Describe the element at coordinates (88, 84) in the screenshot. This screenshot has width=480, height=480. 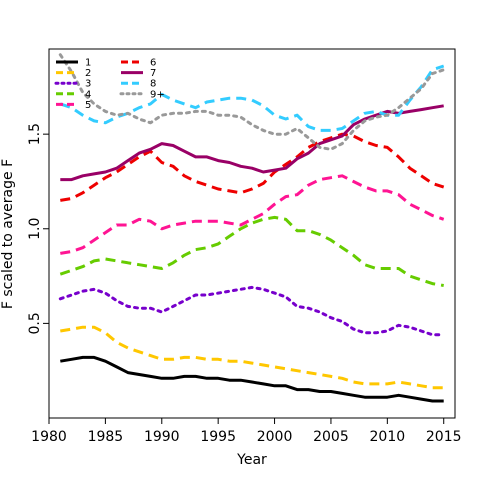
I see `legend-label: 3` at that location.